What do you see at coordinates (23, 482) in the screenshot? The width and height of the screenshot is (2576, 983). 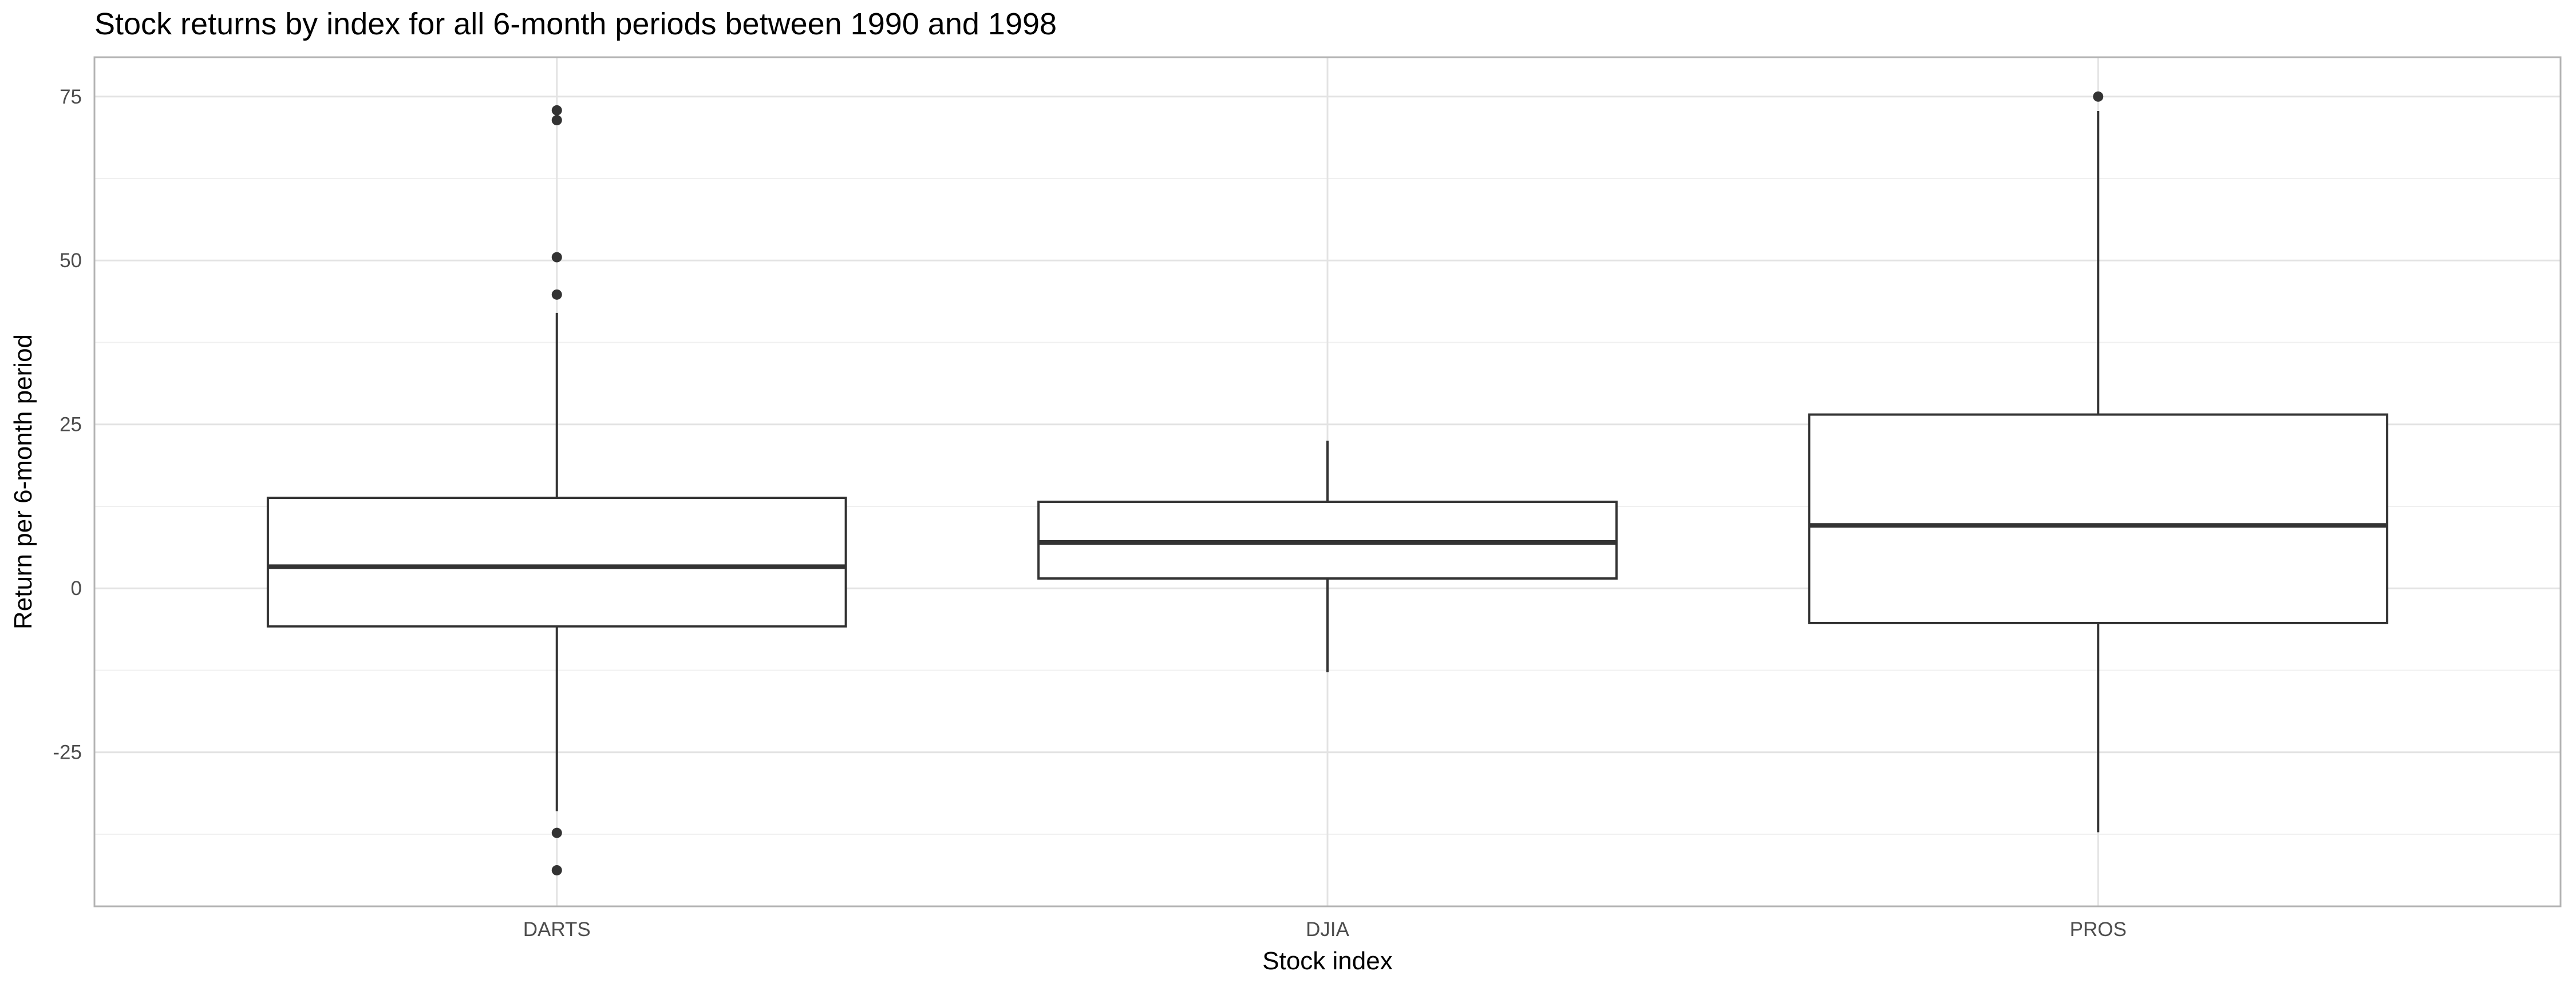 I see `y-axis-title: Return per 6-month period` at bounding box center [23, 482].